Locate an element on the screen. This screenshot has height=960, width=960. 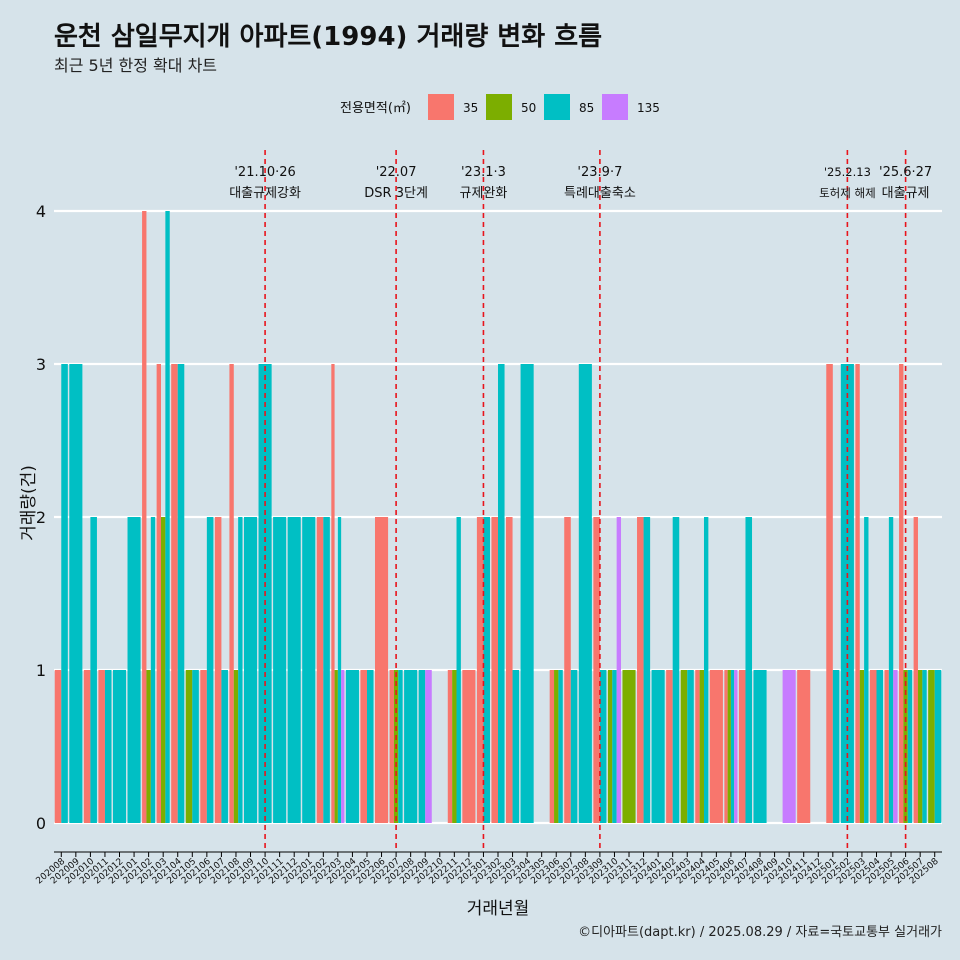
y-tick-label: 0 is located at coordinates (41, 823).